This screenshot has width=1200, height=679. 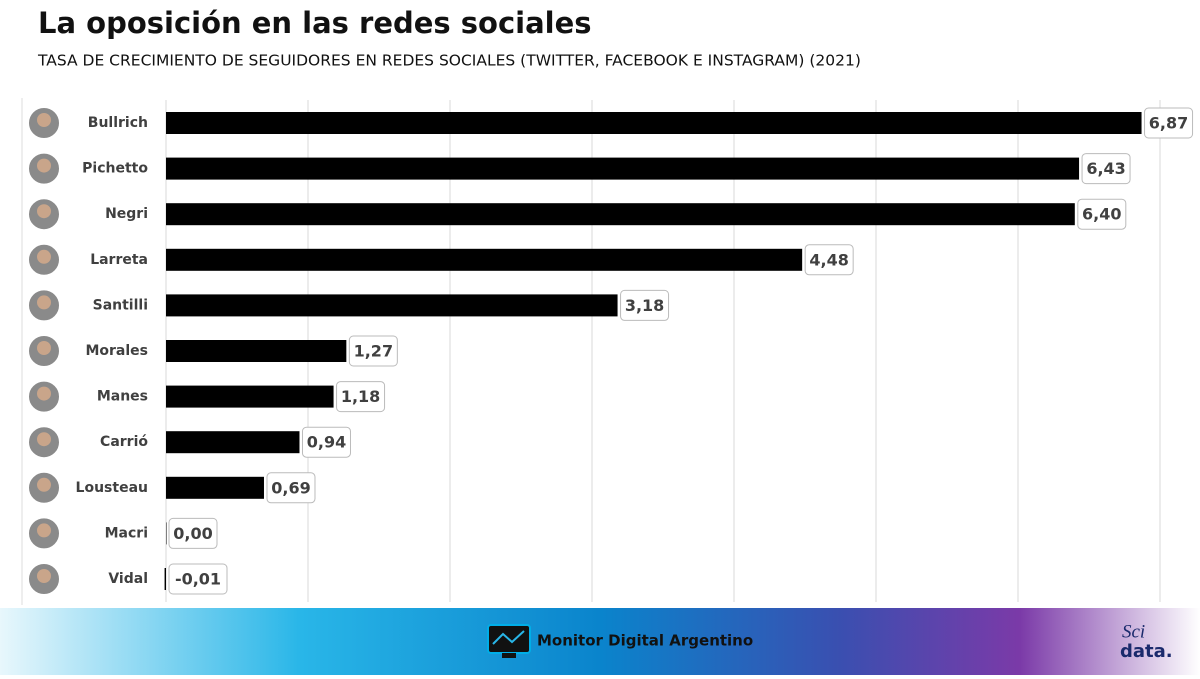 I want to click on value-label: 4,48, so click(x=828, y=259).